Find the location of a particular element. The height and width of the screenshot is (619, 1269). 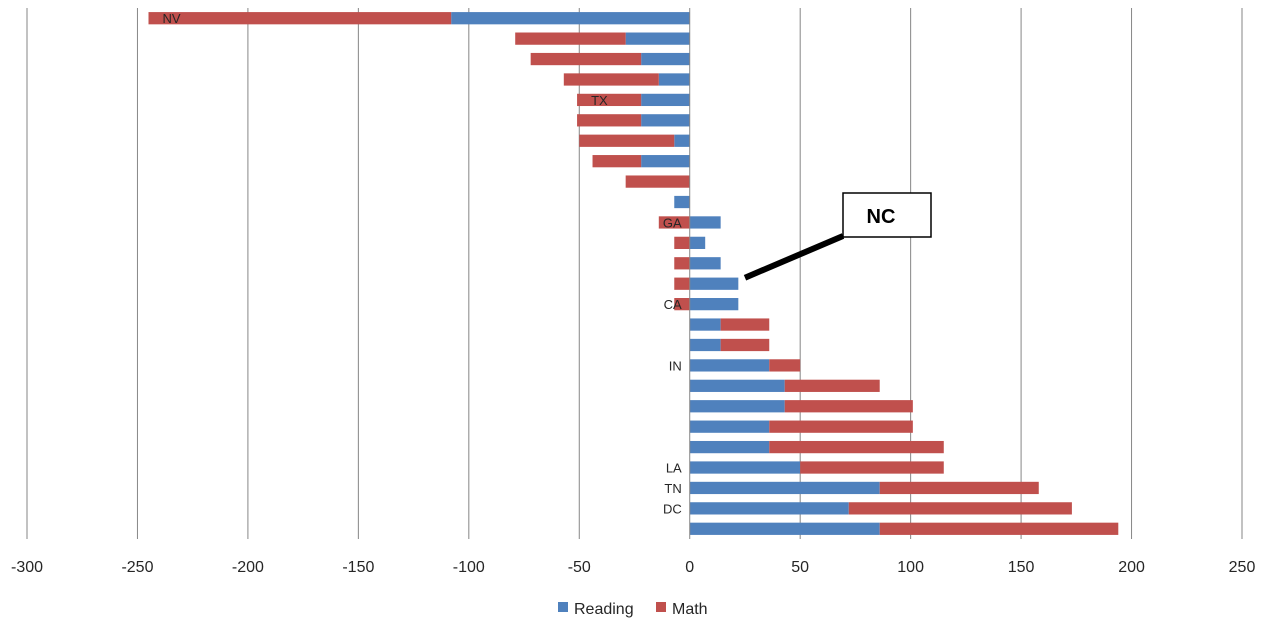

category-label: CA is located at coordinates (673, 304).